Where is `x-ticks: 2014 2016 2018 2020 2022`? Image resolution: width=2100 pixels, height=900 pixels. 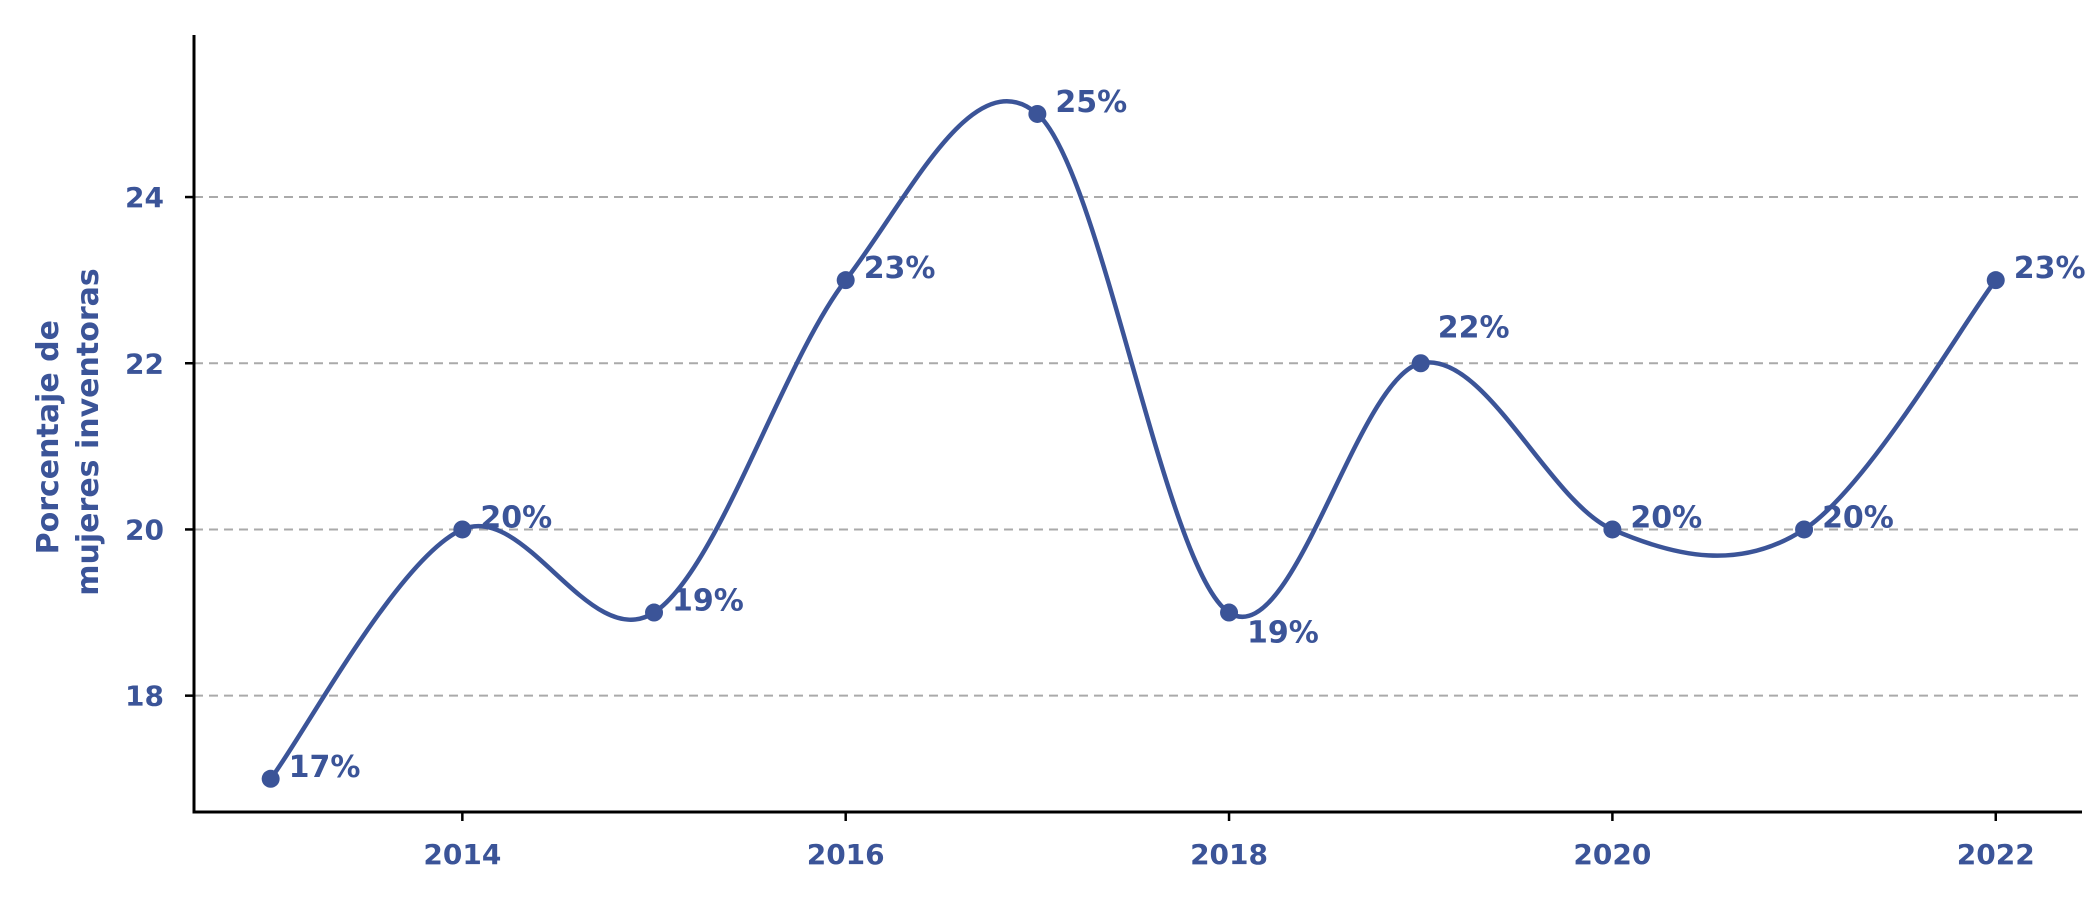 x-ticks: 2014 2016 2018 2020 2022 is located at coordinates (1229, 841).